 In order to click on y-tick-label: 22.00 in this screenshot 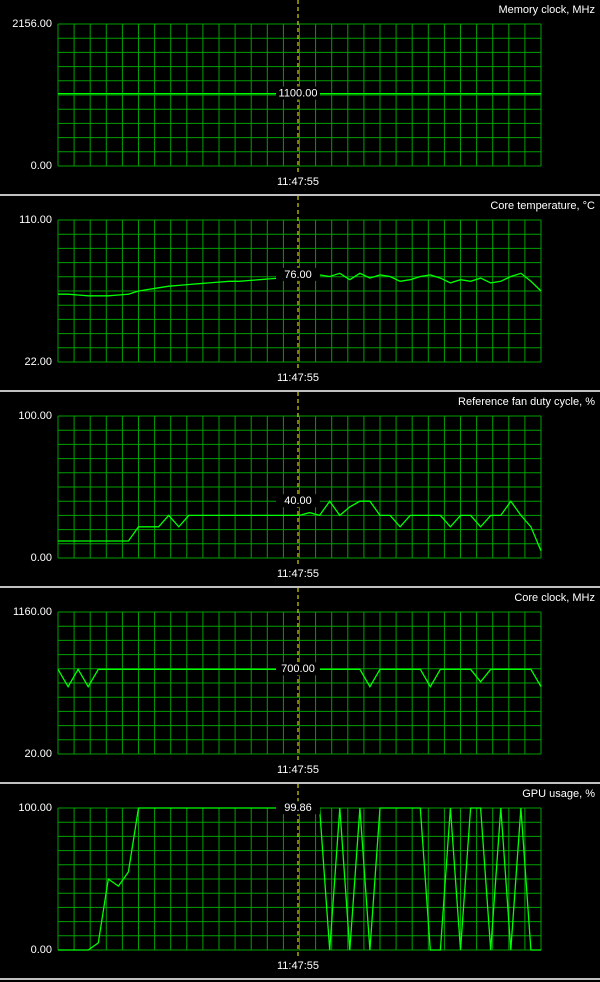, I will do `click(38, 362)`.